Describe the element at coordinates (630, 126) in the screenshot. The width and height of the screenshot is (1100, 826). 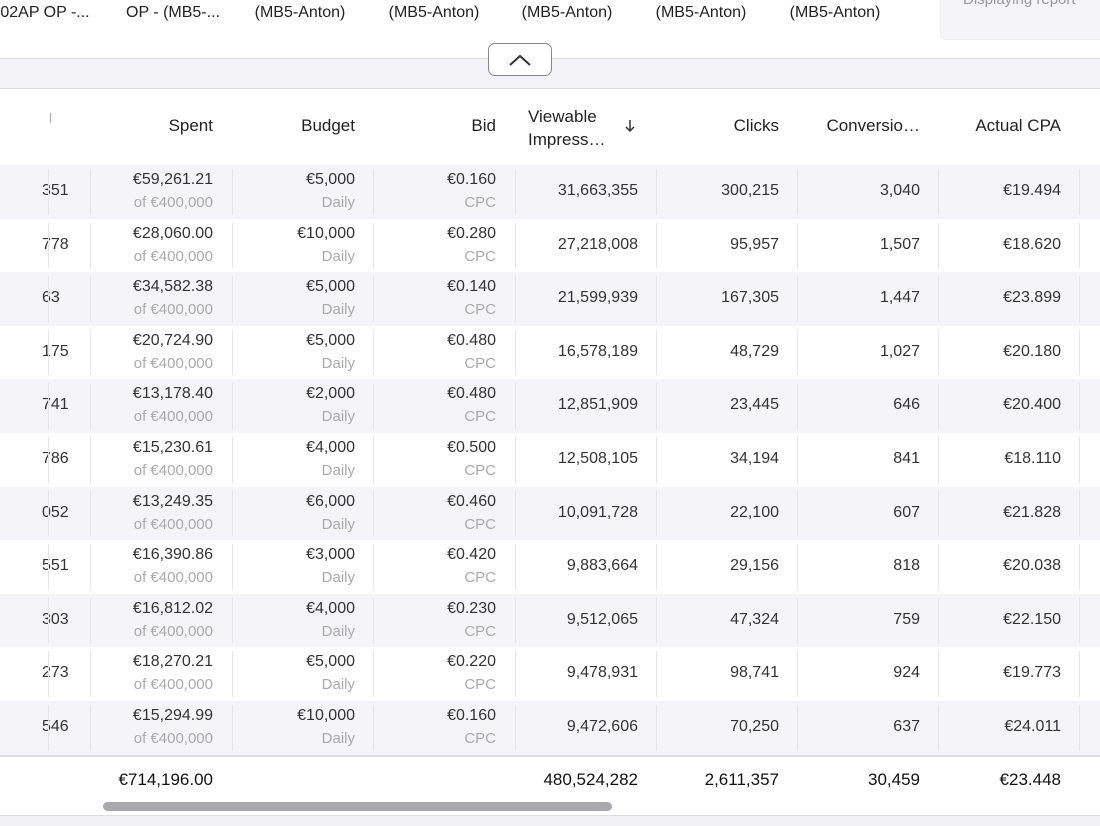
I see `sort-arrow` at that location.